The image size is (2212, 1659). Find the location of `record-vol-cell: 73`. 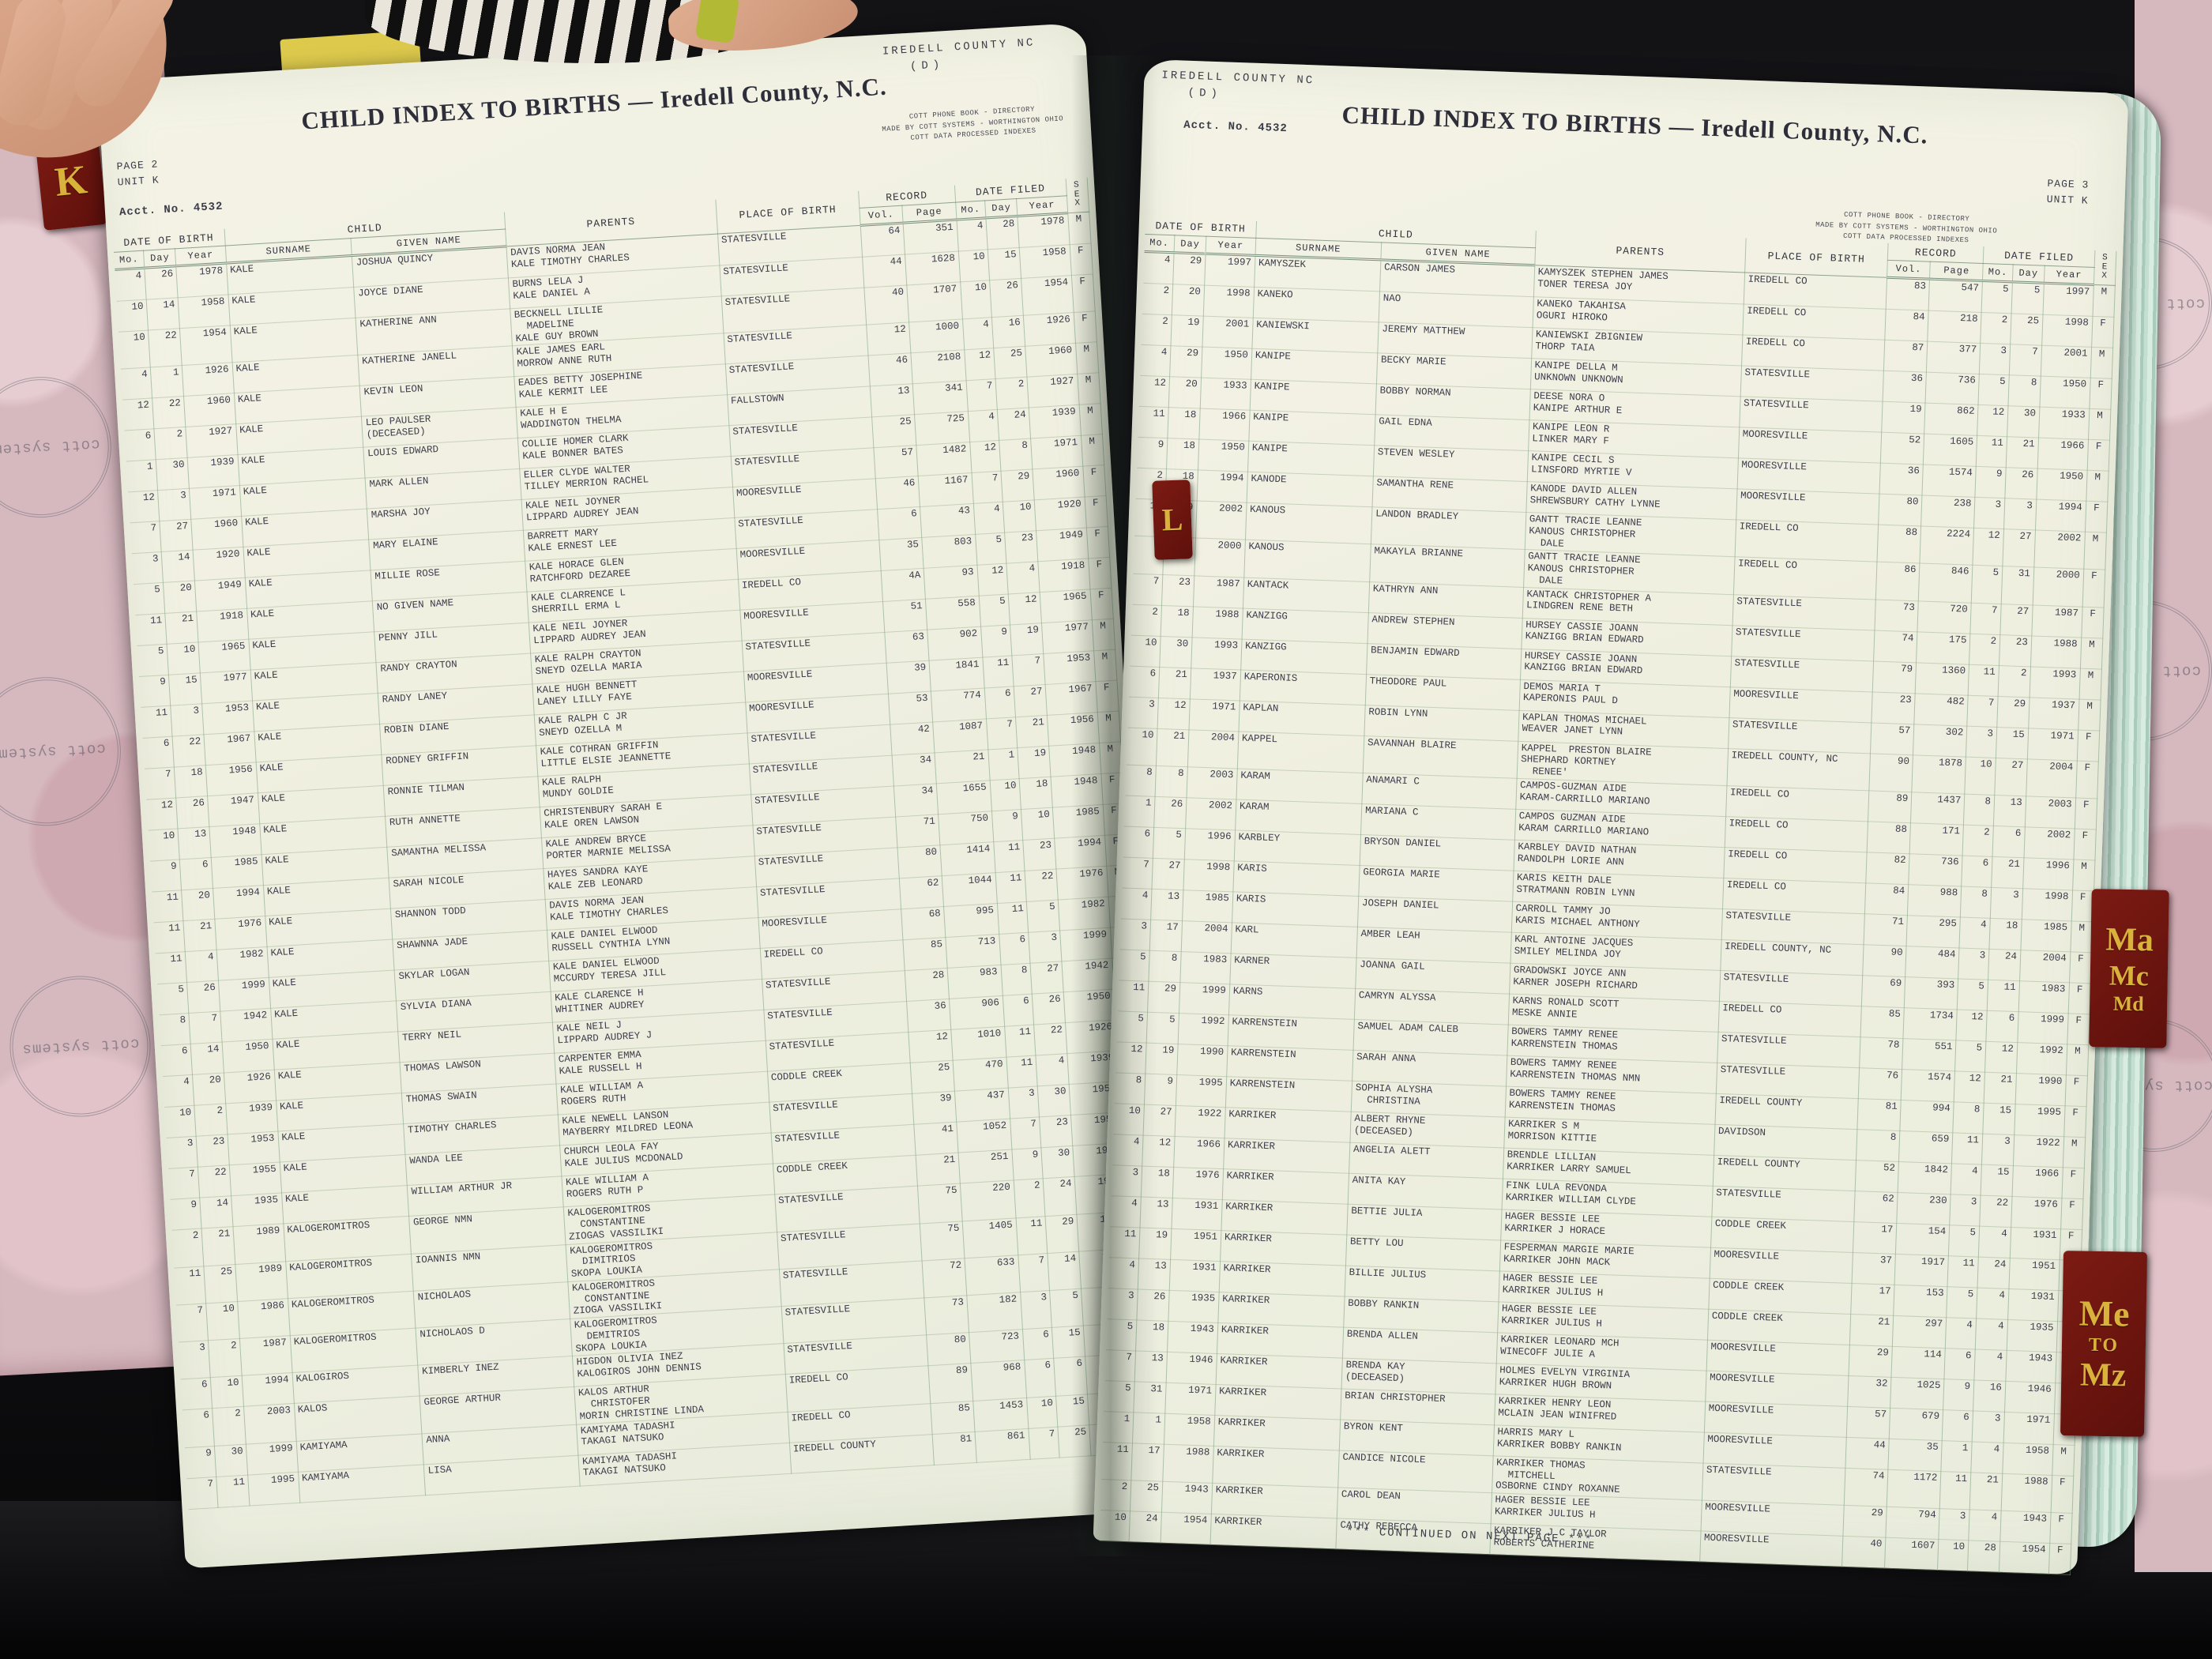

record-vol-cell: 73 is located at coordinates (947, 1316).